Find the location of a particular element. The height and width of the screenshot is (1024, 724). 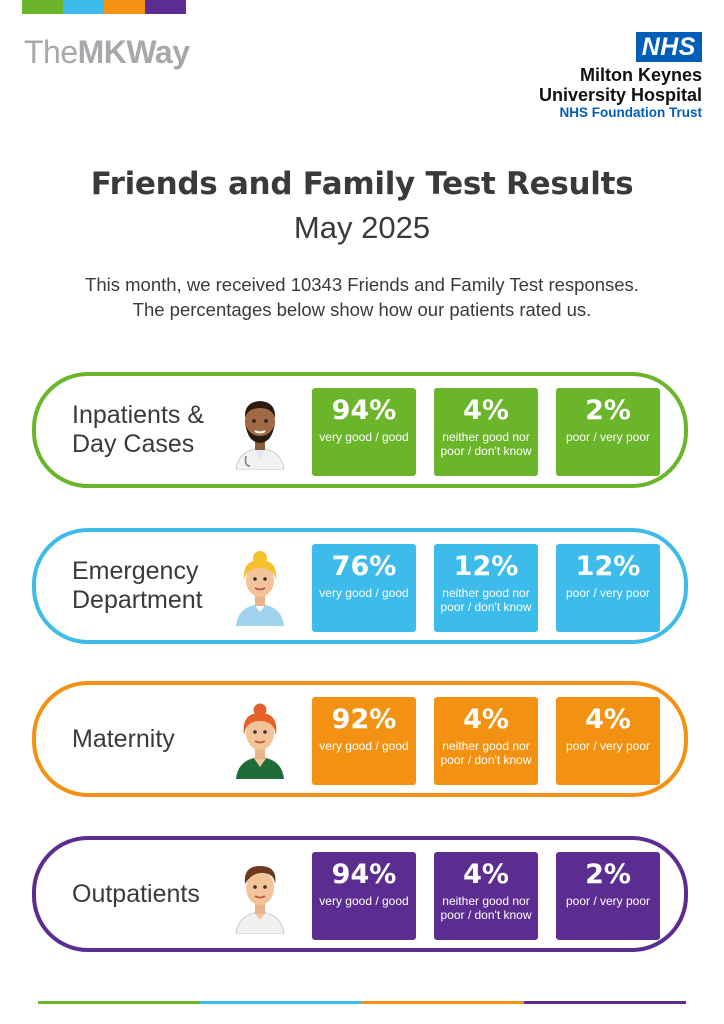

mkway-way: Way is located at coordinates (158, 52).